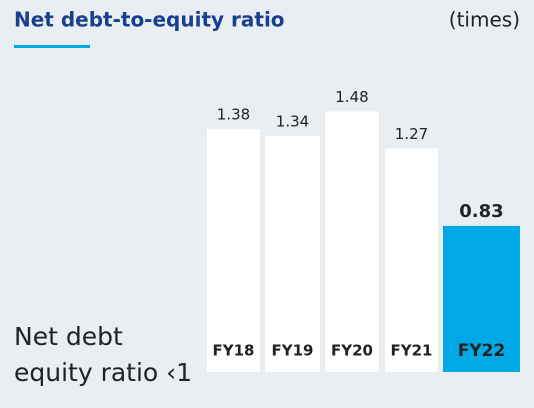 This screenshot has width=534, height=408. What do you see at coordinates (52, 46) in the screenshot?
I see `title-underline` at bounding box center [52, 46].